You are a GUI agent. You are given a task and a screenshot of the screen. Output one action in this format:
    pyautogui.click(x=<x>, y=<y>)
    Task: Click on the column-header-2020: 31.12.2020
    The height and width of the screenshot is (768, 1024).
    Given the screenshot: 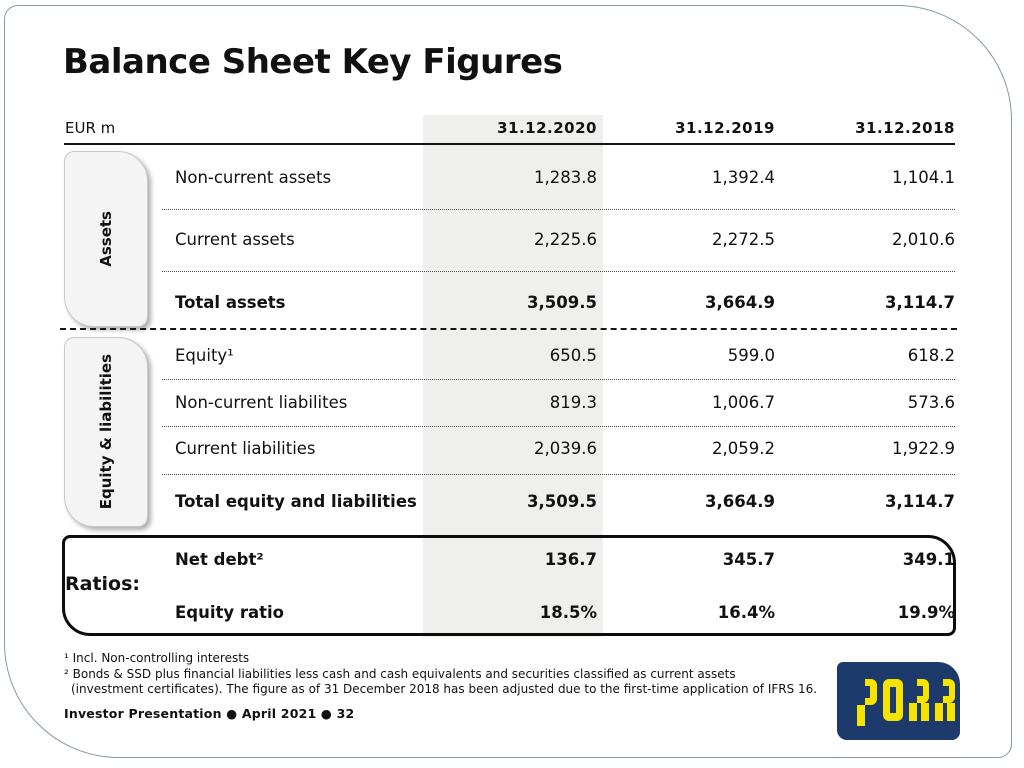 What is the action you would take?
    pyautogui.click(x=547, y=128)
    